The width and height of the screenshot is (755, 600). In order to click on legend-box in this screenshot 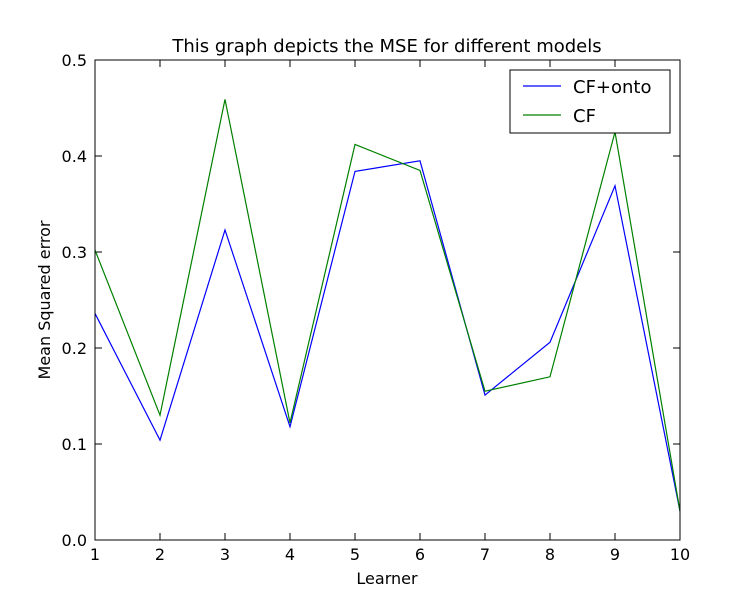, I will do `click(590, 101)`.